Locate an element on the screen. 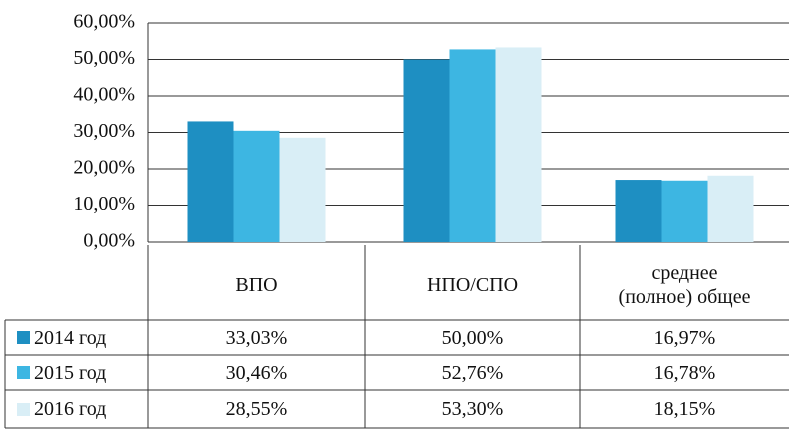 Image resolution: width=789 pixels, height=435 pixels. table-value: 28,55% is located at coordinates (256, 409).